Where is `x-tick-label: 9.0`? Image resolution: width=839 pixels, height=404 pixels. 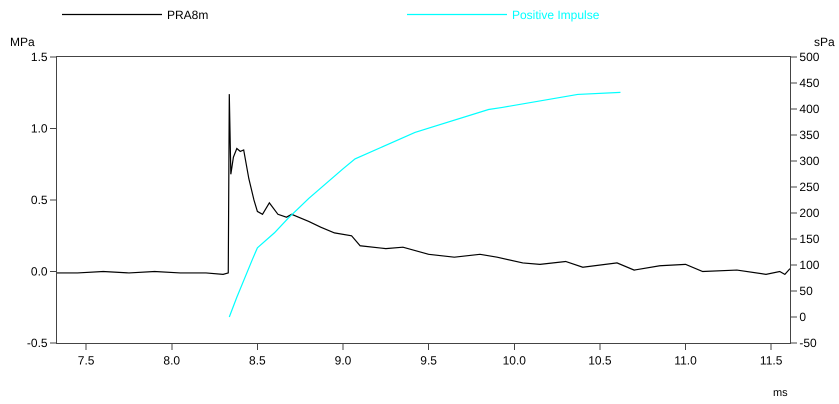 x-tick-label: 9.0 is located at coordinates (343, 360).